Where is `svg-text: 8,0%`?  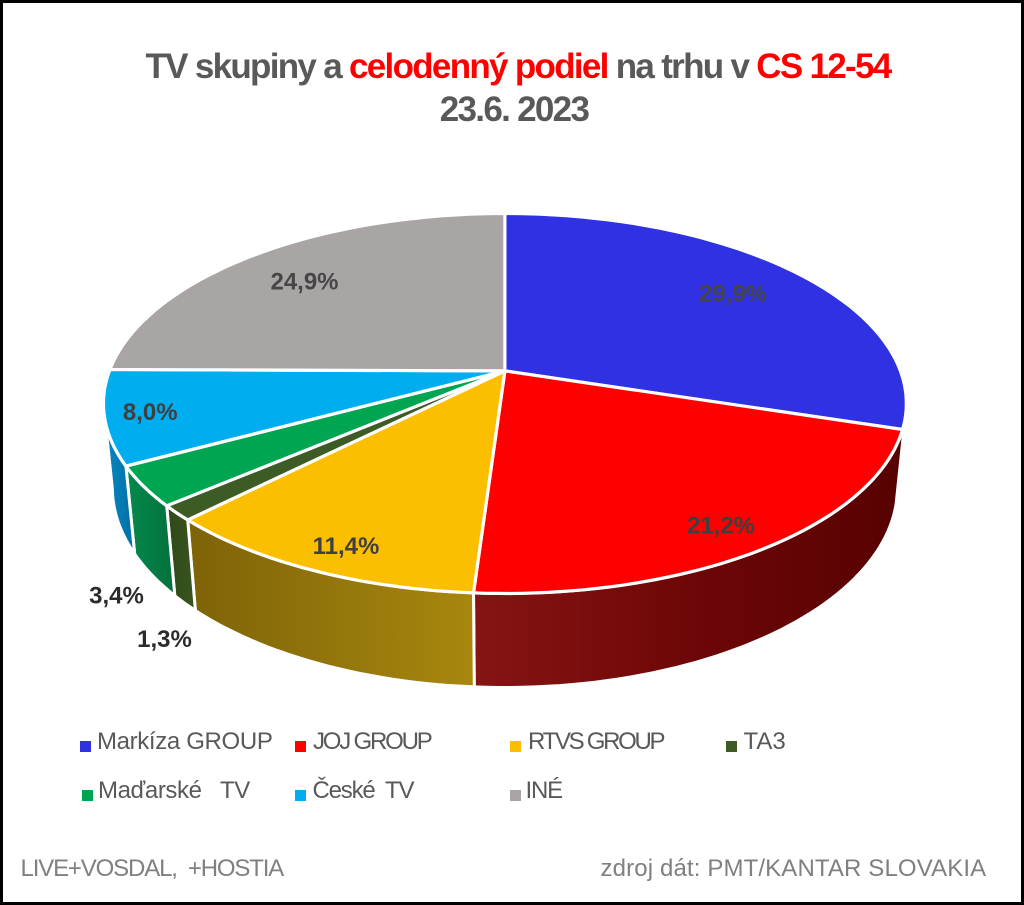
svg-text: 8,0% is located at coordinates (150, 412).